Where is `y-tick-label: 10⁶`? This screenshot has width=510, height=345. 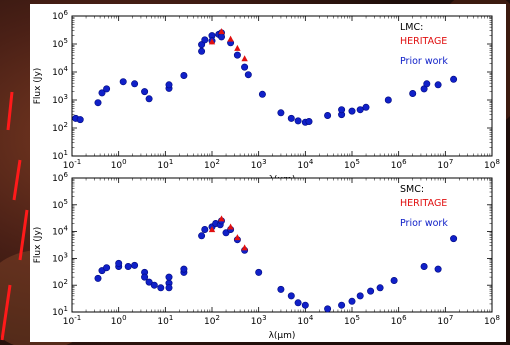 y-tick-label: 10⁶ is located at coordinates (60, 177).